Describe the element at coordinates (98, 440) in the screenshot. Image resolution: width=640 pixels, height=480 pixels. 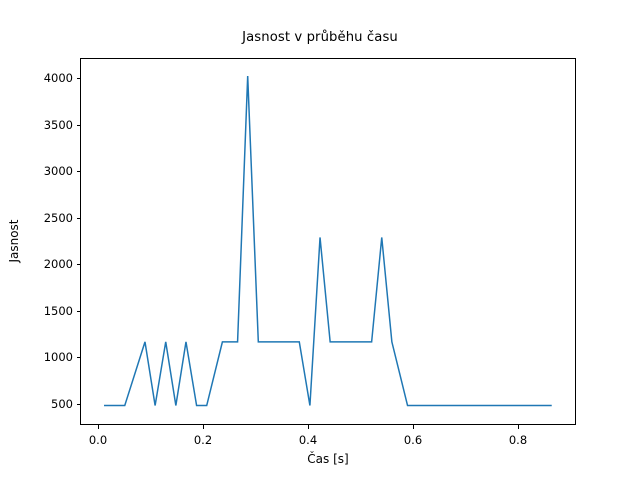
I see `x-tick-label: 0.0` at that location.